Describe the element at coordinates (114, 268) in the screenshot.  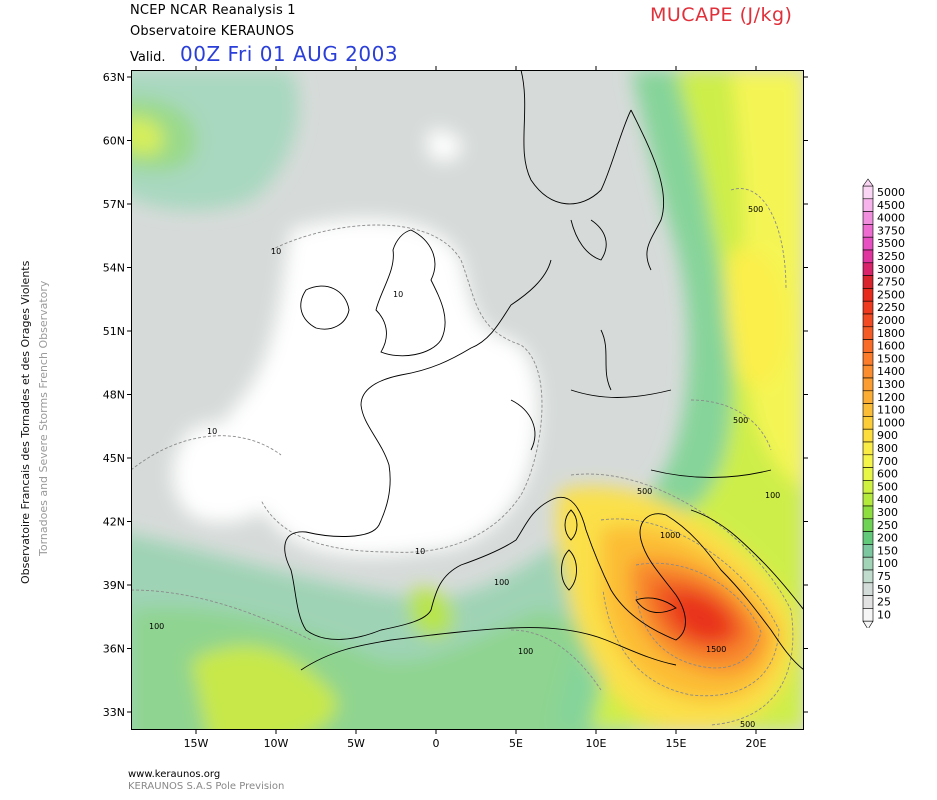
I see `lat-label: 54N` at that location.